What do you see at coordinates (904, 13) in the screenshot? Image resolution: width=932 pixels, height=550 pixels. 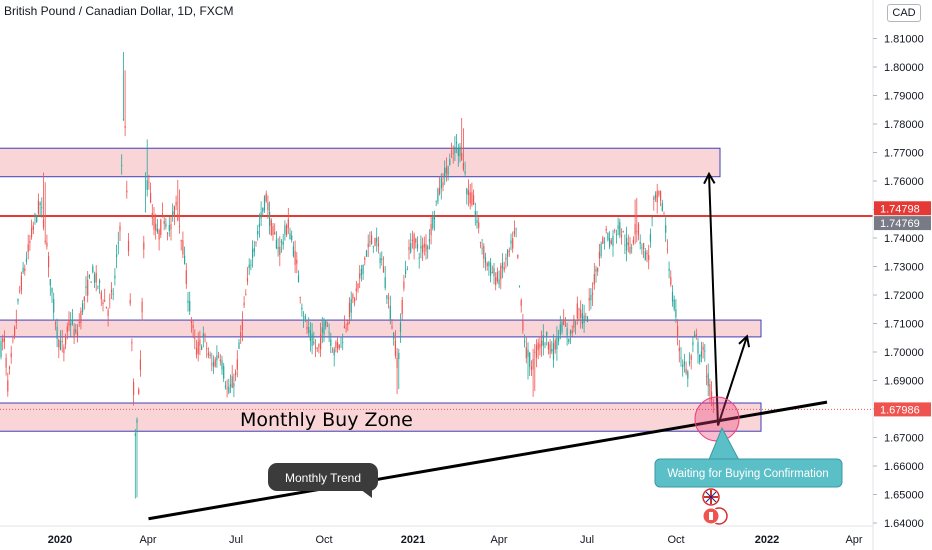 I see `currency-badge: CAD` at bounding box center [904, 13].